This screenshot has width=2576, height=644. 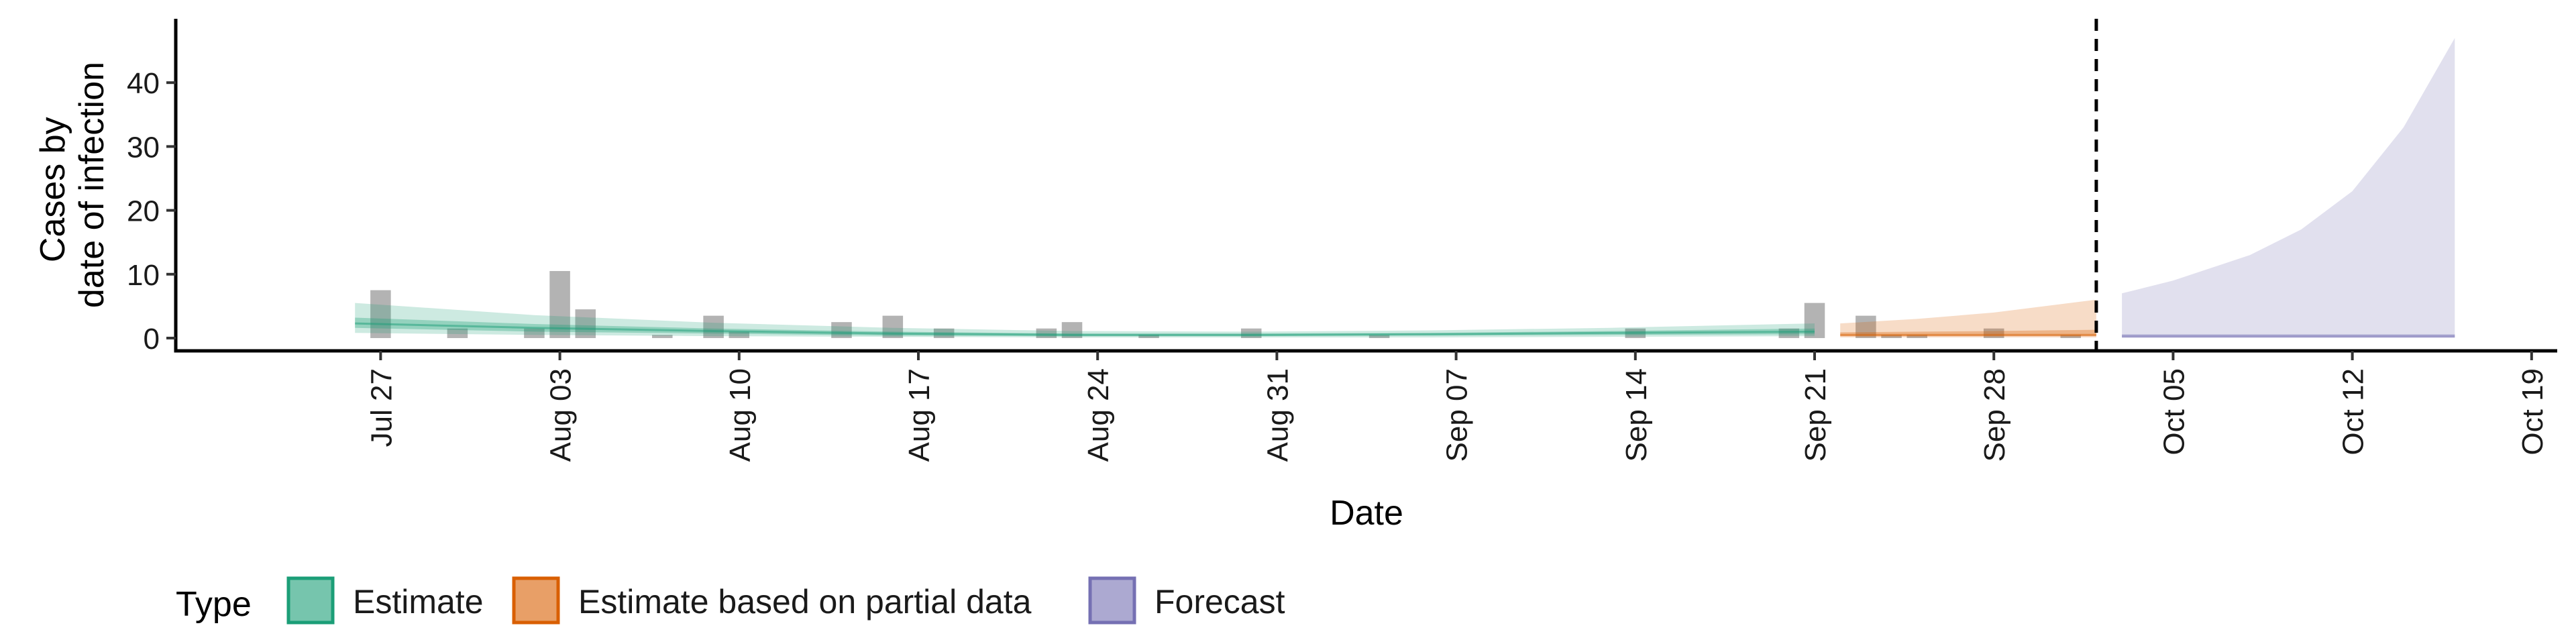 What do you see at coordinates (143, 211) in the screenshot?
I see `y-tick-label: 20` at bounding box center [143, 211].